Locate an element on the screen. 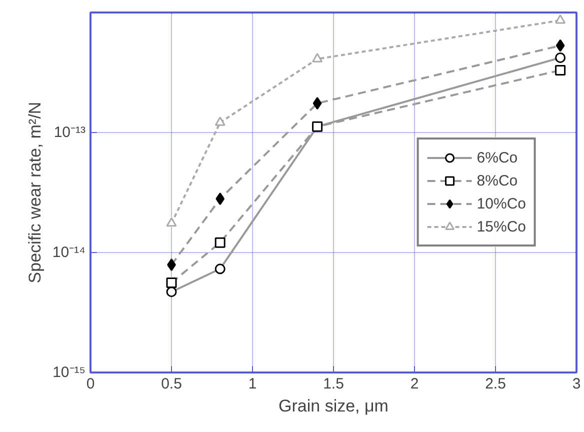  legend-label: 10%Co is located at coordinates (501, 203).